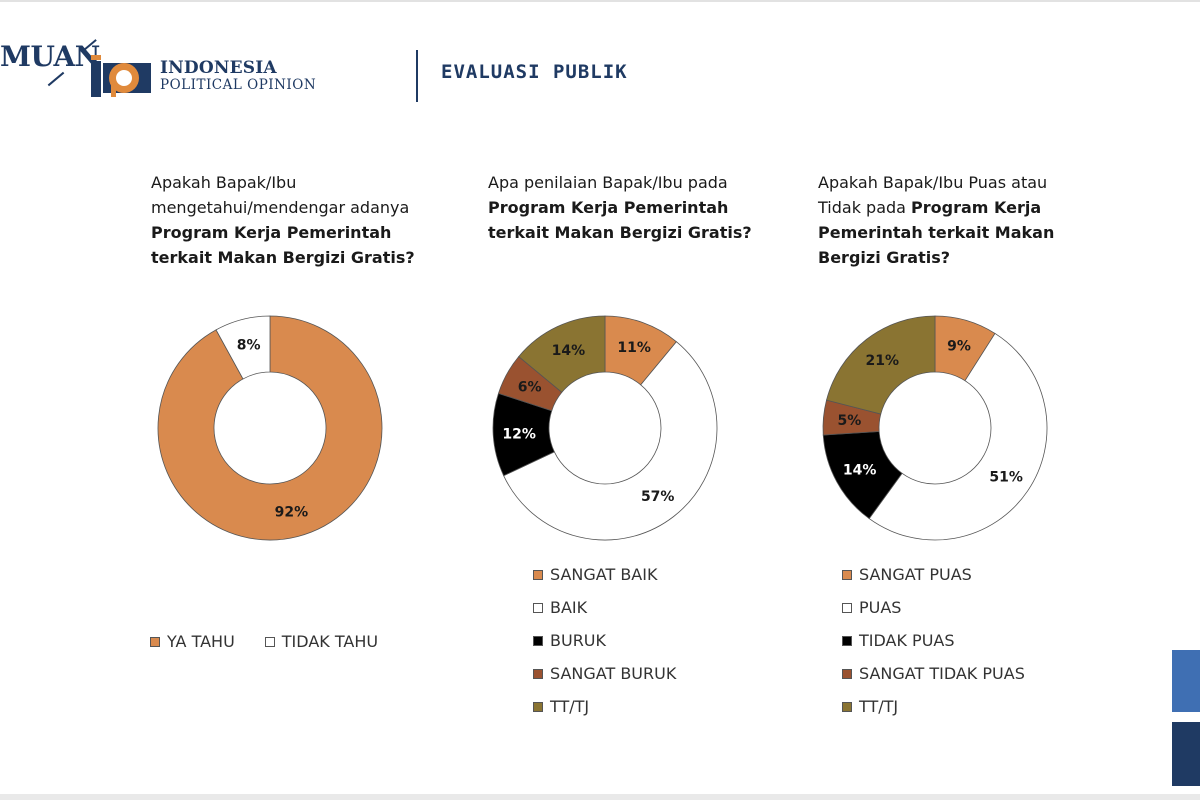 Image resolution: width=1200 pixels, height=800 pixels. What do you see at coordinates (600, 797) in the screenshot?
I see `bottom-border` at bounding box center [600, 797].